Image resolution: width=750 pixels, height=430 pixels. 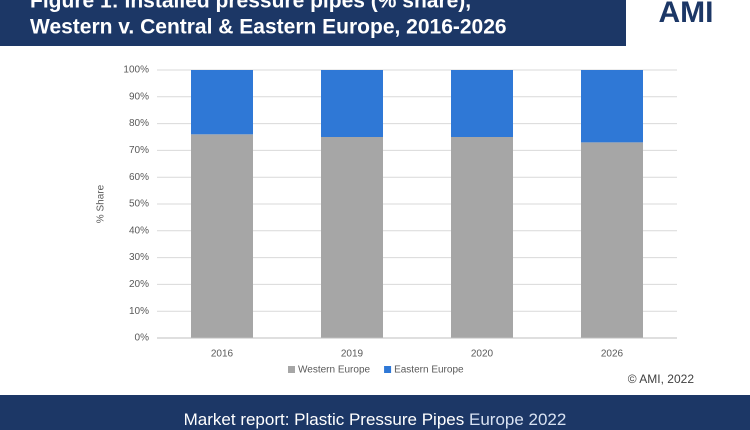 What do you see at coordinates (352, 354) in the screenshot?
I see `x-tick-label: 2019` at bounding box center [352, 354].